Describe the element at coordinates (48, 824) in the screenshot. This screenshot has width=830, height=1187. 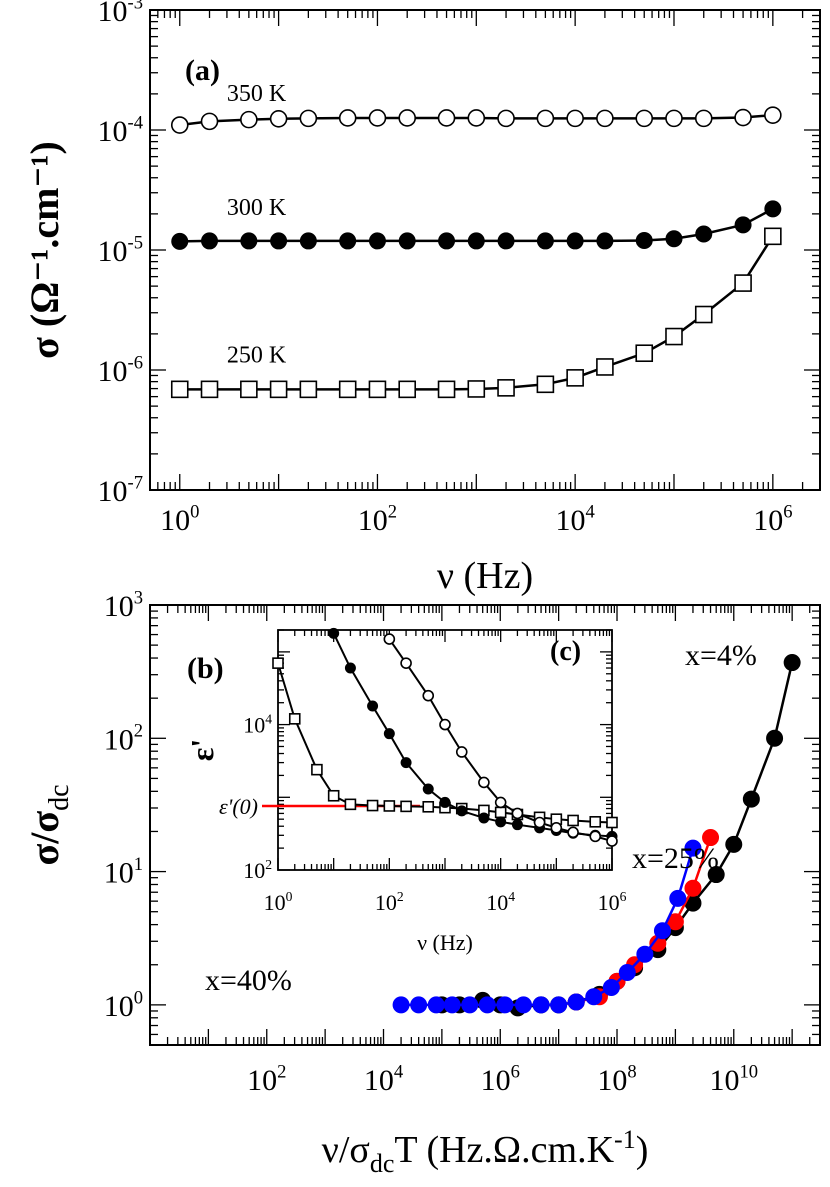
I see `y-axis-title-b: σ/σdc` at that location.